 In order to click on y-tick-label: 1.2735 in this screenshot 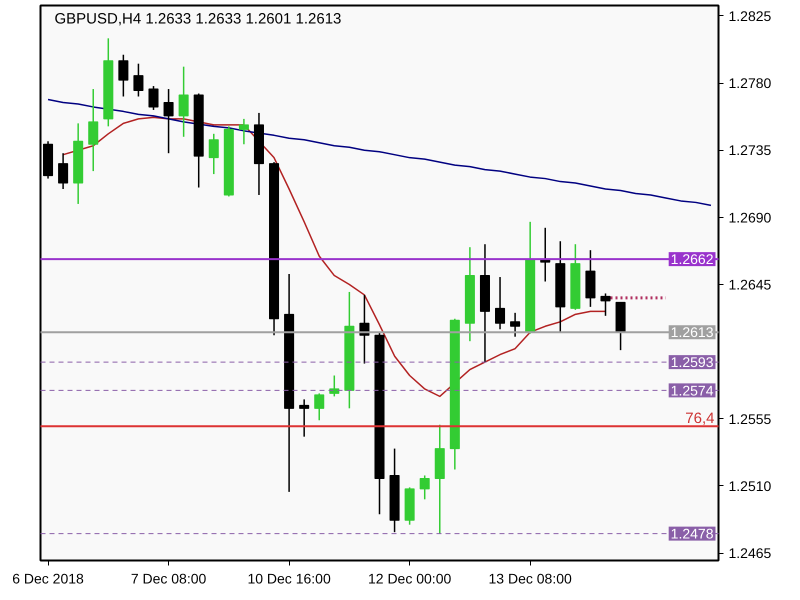, I will do `click(750, 150)`.